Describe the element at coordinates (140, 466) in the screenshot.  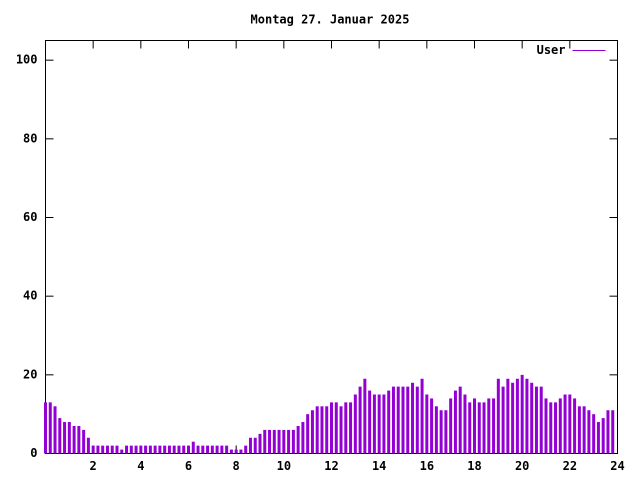
I see `x-tick-label: 4` at that location.